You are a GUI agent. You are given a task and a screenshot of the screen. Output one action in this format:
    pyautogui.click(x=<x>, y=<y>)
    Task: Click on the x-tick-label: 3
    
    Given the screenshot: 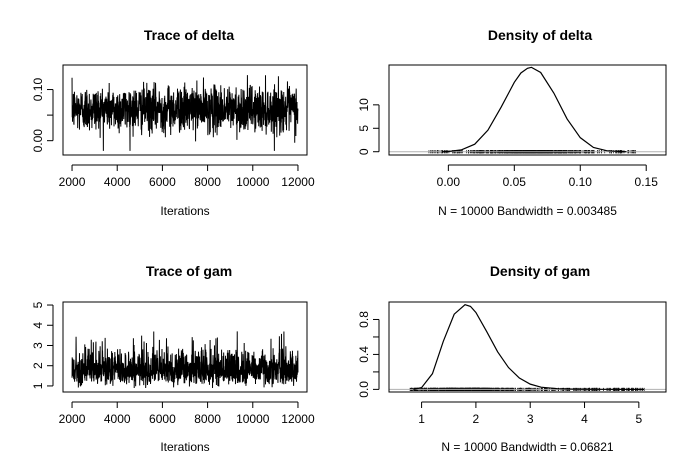 What is the action you would take?
    pyautogui.click(x=530, y=419)
    